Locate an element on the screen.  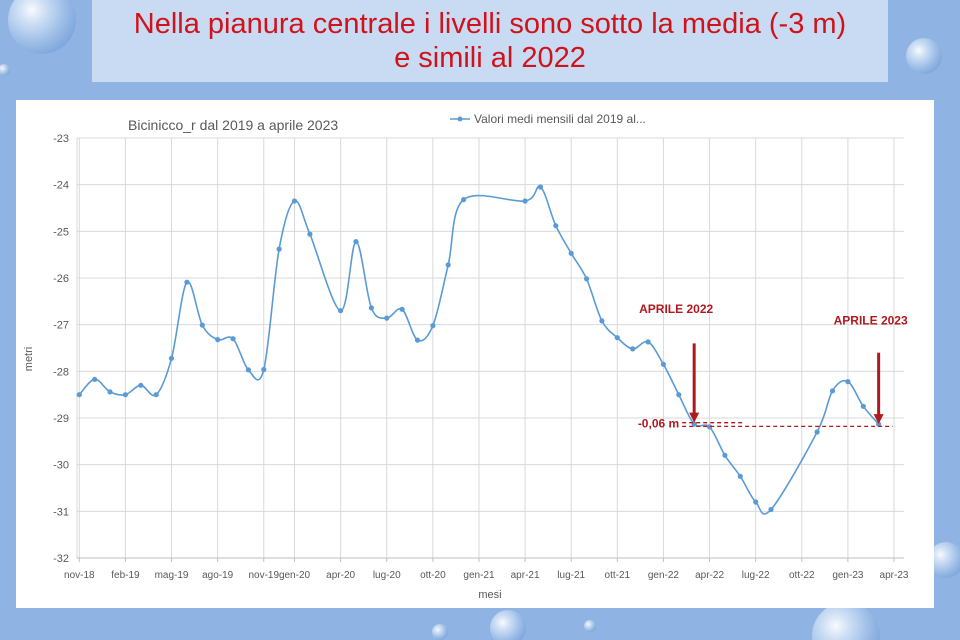
y-axis-title: metri is located at coordinates (29, 359).